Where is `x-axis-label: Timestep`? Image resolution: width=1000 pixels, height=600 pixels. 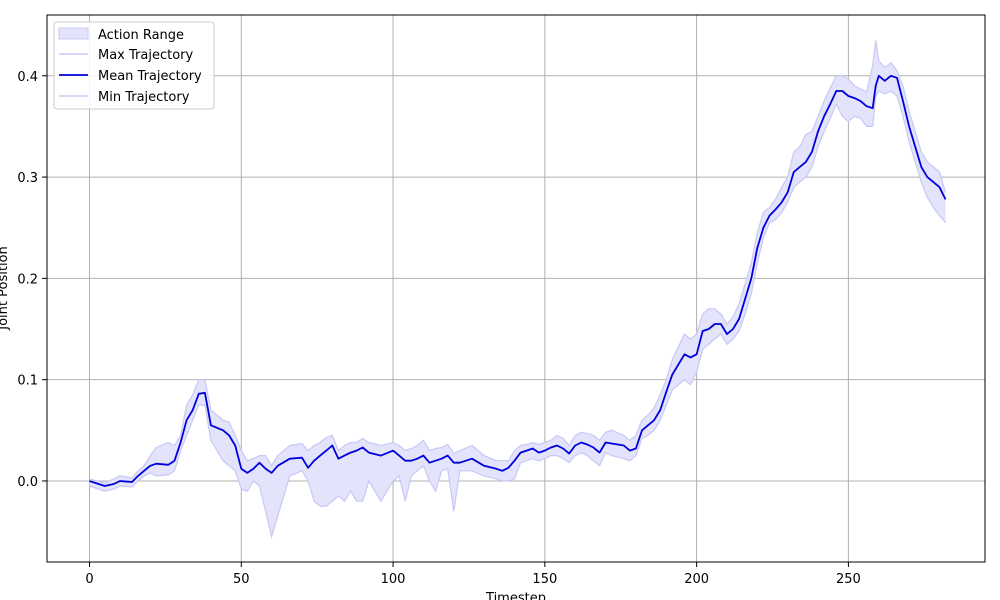 x-axis-label: Timestep is located at coordinates (515, 595).